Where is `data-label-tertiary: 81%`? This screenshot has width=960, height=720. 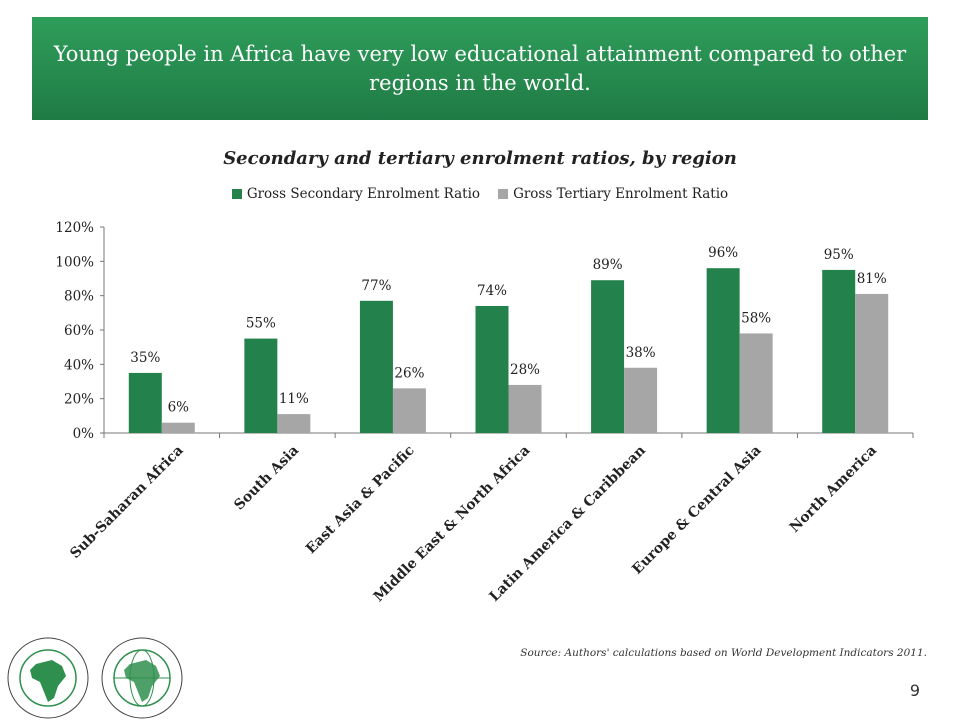
data-label-tertiary: 81% is located at coordinates (872, 279).